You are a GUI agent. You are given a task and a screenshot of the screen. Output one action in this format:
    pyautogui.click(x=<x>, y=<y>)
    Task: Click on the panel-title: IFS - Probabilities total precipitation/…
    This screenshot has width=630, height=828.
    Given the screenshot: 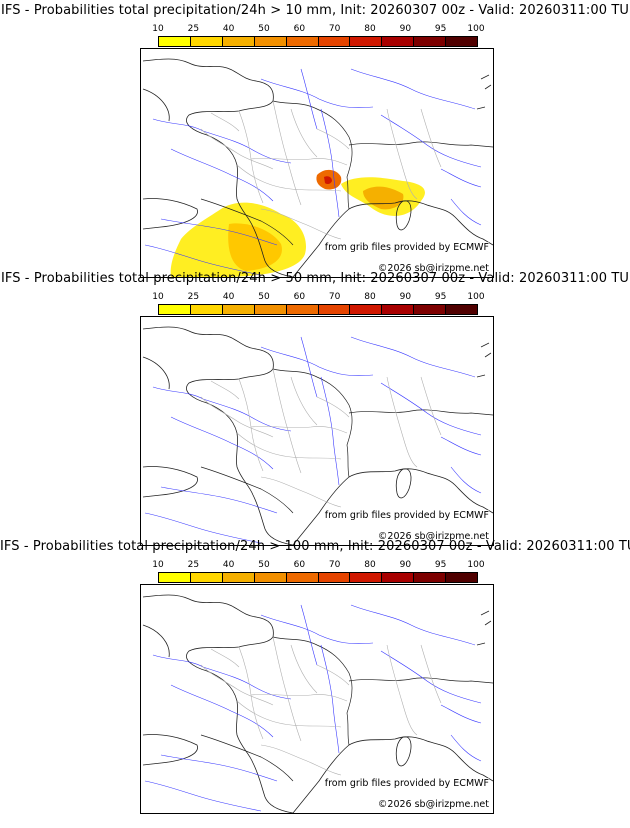 What is the action you would take?
    pyautogui.click(x=315, y=10)
    